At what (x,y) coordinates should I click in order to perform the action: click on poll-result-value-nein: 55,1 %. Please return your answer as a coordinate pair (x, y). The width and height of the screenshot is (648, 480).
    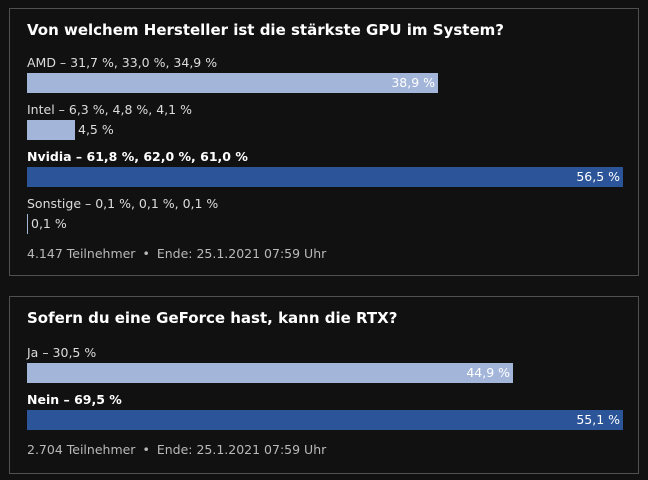
    Looking at the image, I should click on (598, 419).